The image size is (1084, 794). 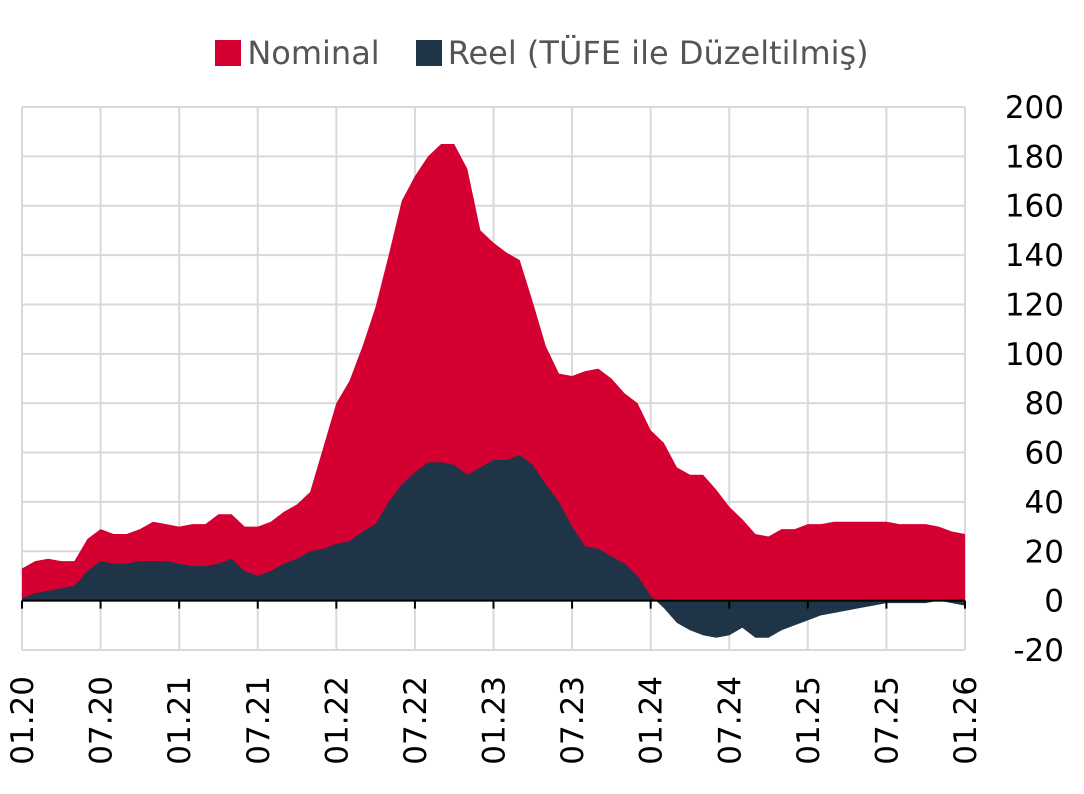 What do you see at coordinates (658, 53) in the screenshot?
I see `legend-label-reel: Reel (TÜFE ile Düzeltilmiş)` at bounding box center [658, 53].